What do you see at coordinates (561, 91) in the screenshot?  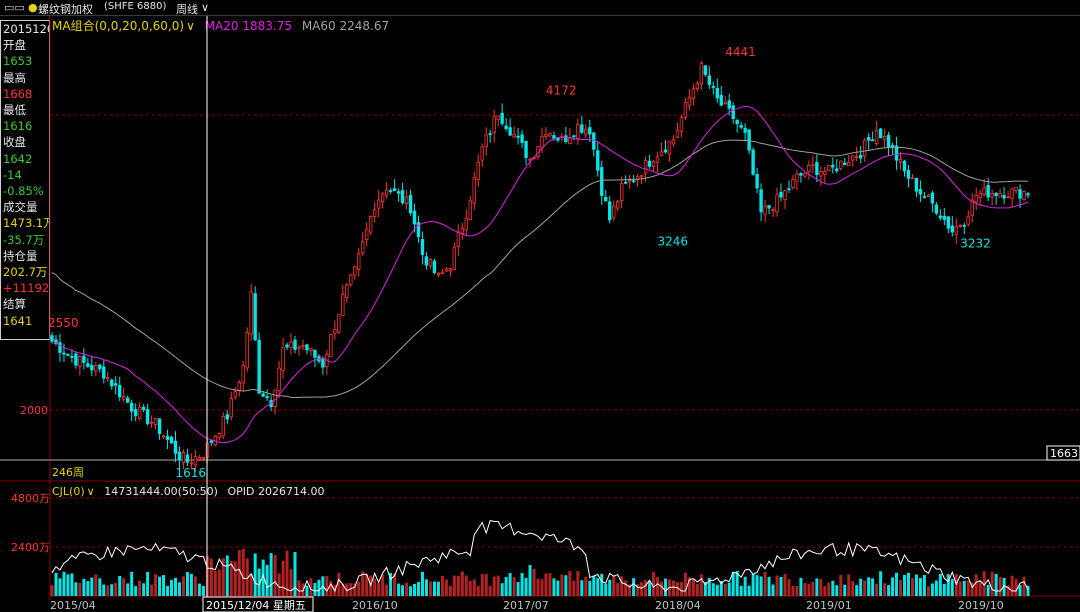 I see `annotation-high: 4172` at bounding box center [561, 91].